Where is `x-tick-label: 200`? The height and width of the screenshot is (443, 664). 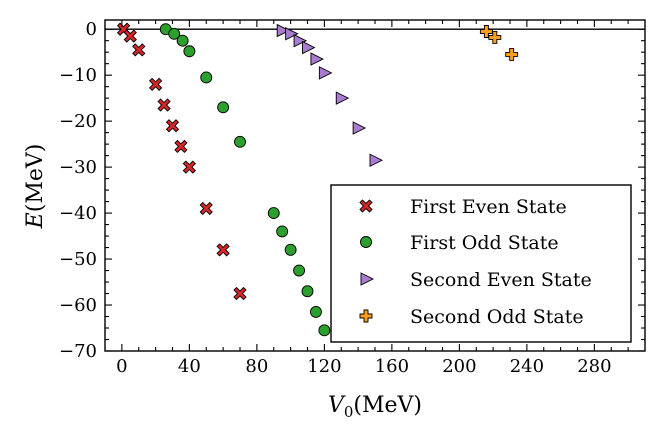 x-tick-label: 200 is located at coordinates (459, 366).